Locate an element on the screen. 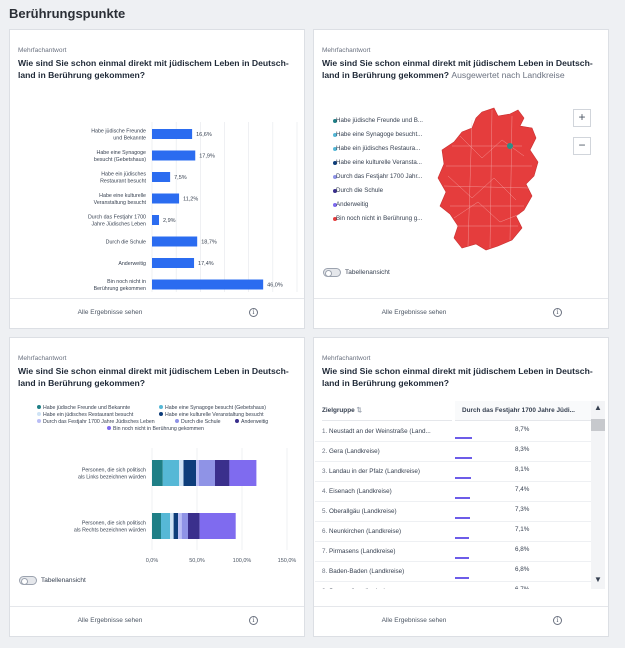 The image size is (625, 648). table-row: 3. Landau in der Pfalz (Landkreise) 8,1% is located at coordinates (453, 472).